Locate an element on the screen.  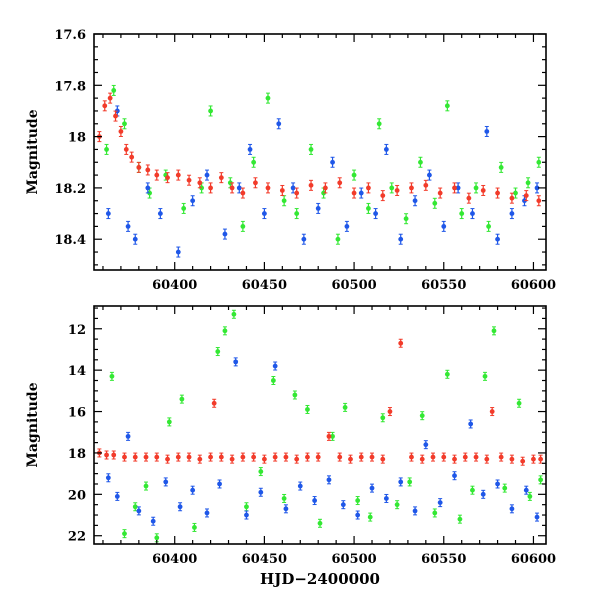
bottom-y-tick-label: 14 is located at coordinates (77, 371).